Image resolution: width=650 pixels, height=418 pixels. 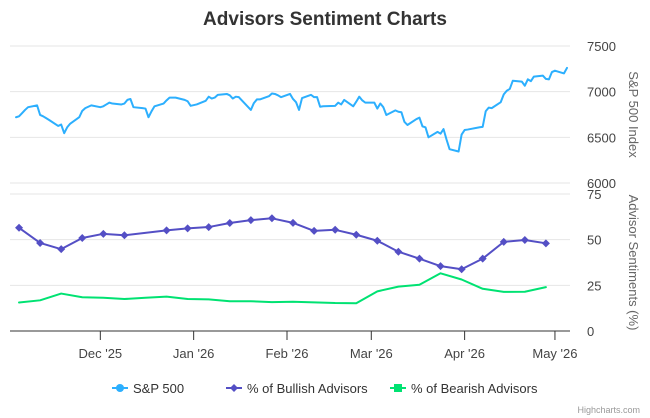 What do you see at coordinates (633, 114) in the screenshot?
I see `sp500-panel-axis-title: S&P 500 Index` at bounding box center [633, 114].